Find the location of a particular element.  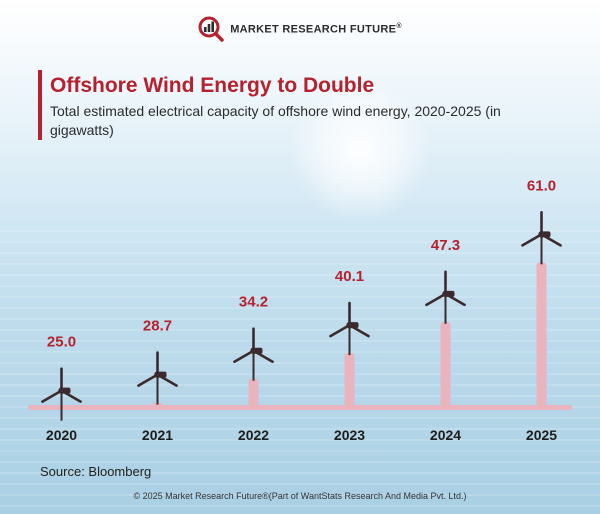

bar-group-2023: 40.1 2023 is located at coordinates (349, 355).